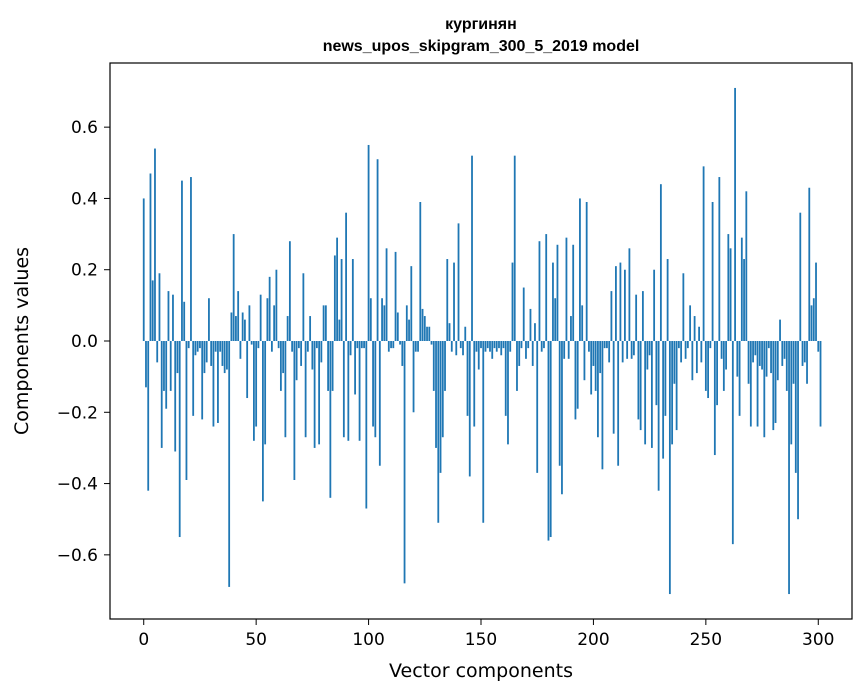  I want to click on y-tick-label: 0.6, so click(84, 128).